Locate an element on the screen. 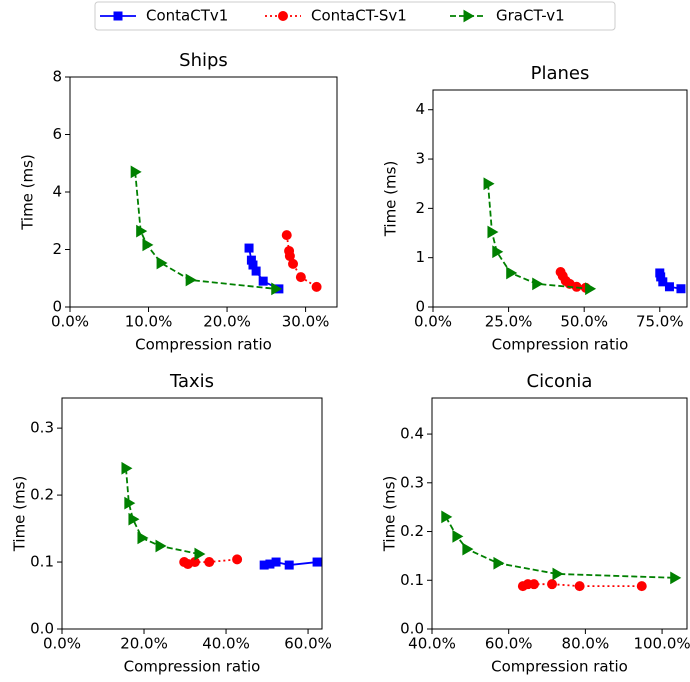  x-tick-label: 50.0% is located at coordinates (584, 322).